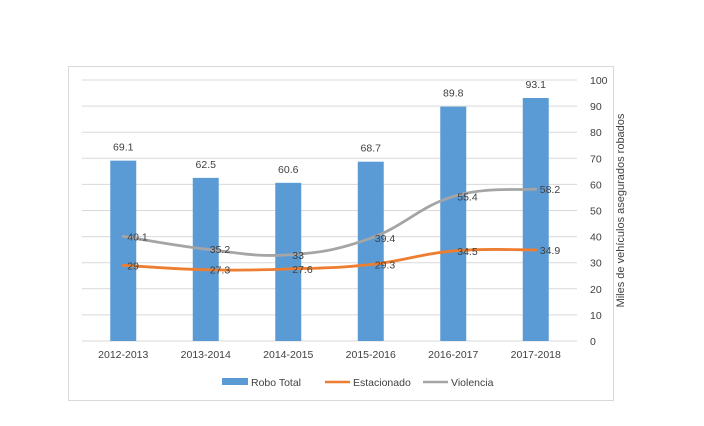 Image resolution: width=704 pixels, height=426 pixels. I want to click on x-tick-label: 2015-2016, so click(371, 355).